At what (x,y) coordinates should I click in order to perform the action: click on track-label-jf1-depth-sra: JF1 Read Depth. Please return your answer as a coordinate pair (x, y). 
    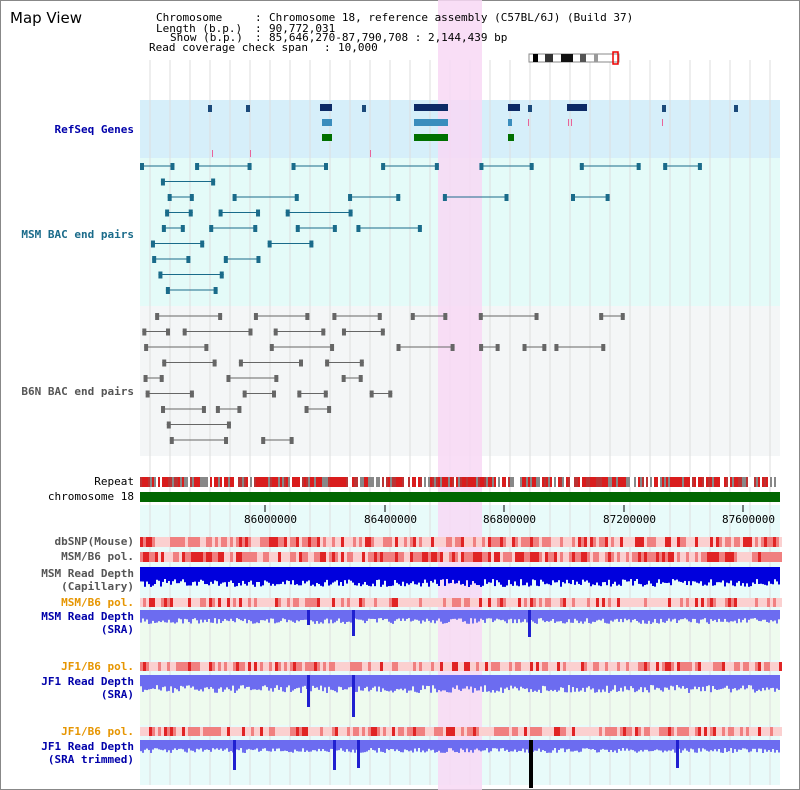
    Looking at the image, I should click on (87, 681).